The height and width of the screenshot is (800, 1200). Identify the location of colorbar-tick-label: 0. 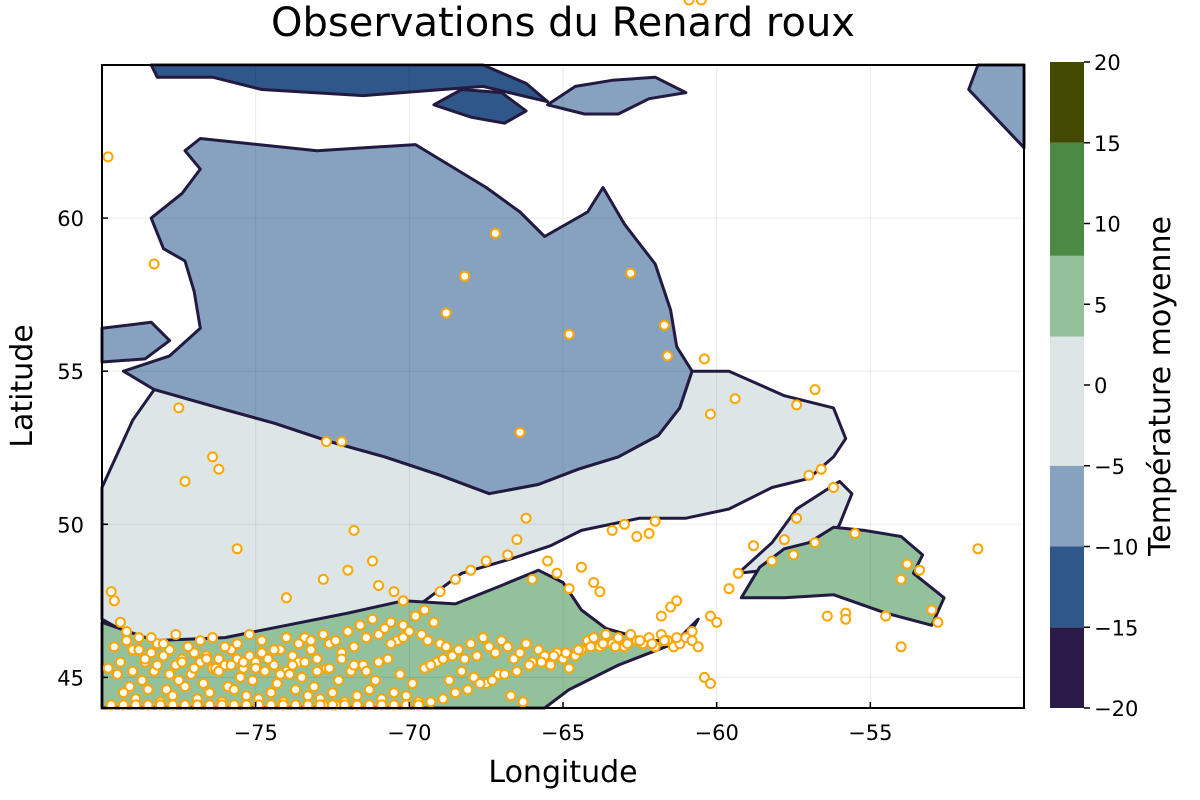
(1100, 386).